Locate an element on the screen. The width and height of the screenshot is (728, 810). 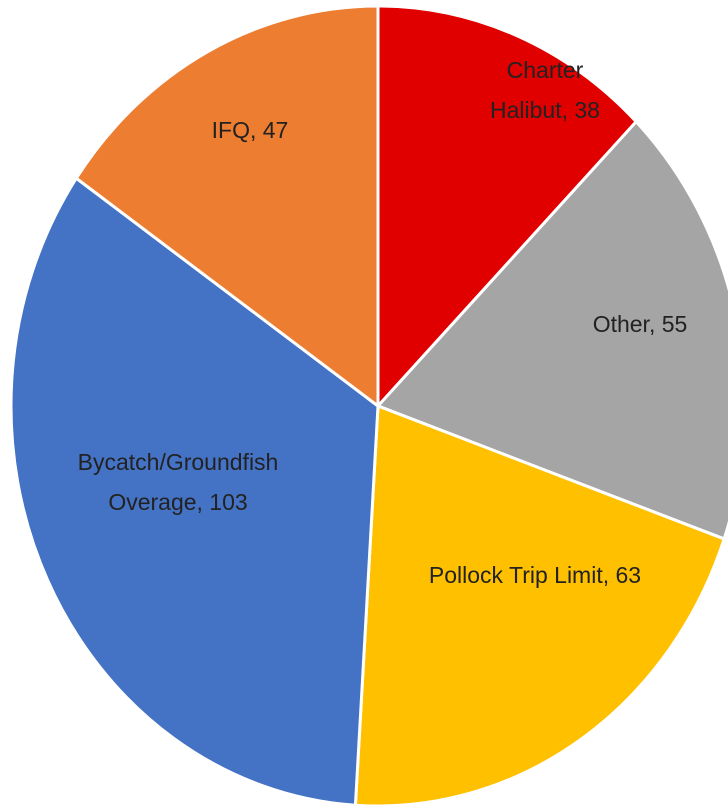
data-label-line: Bycatch/Groundfish is located at coordinates (178, 462).